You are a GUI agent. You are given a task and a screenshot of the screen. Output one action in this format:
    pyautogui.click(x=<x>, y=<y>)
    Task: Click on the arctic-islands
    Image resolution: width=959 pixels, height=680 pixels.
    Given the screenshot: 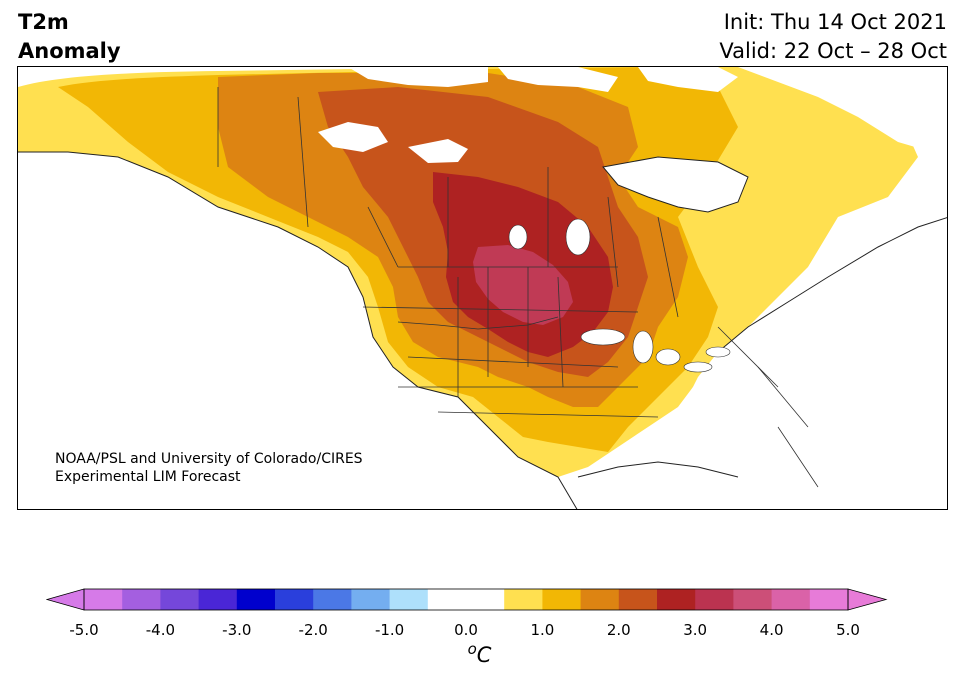 What is the action you would take?
    pyautogui.click(x=632, y=139)
    